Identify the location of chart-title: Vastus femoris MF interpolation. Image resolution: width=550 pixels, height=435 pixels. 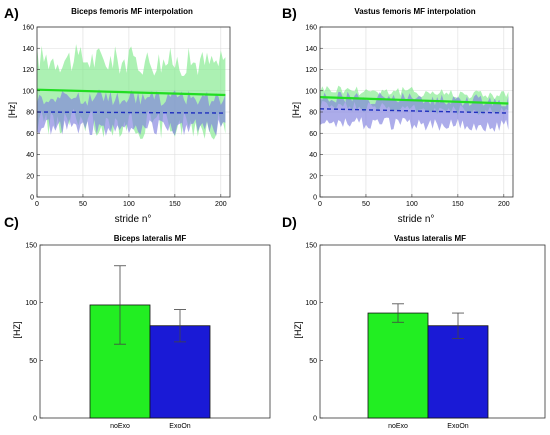
(414, 11).